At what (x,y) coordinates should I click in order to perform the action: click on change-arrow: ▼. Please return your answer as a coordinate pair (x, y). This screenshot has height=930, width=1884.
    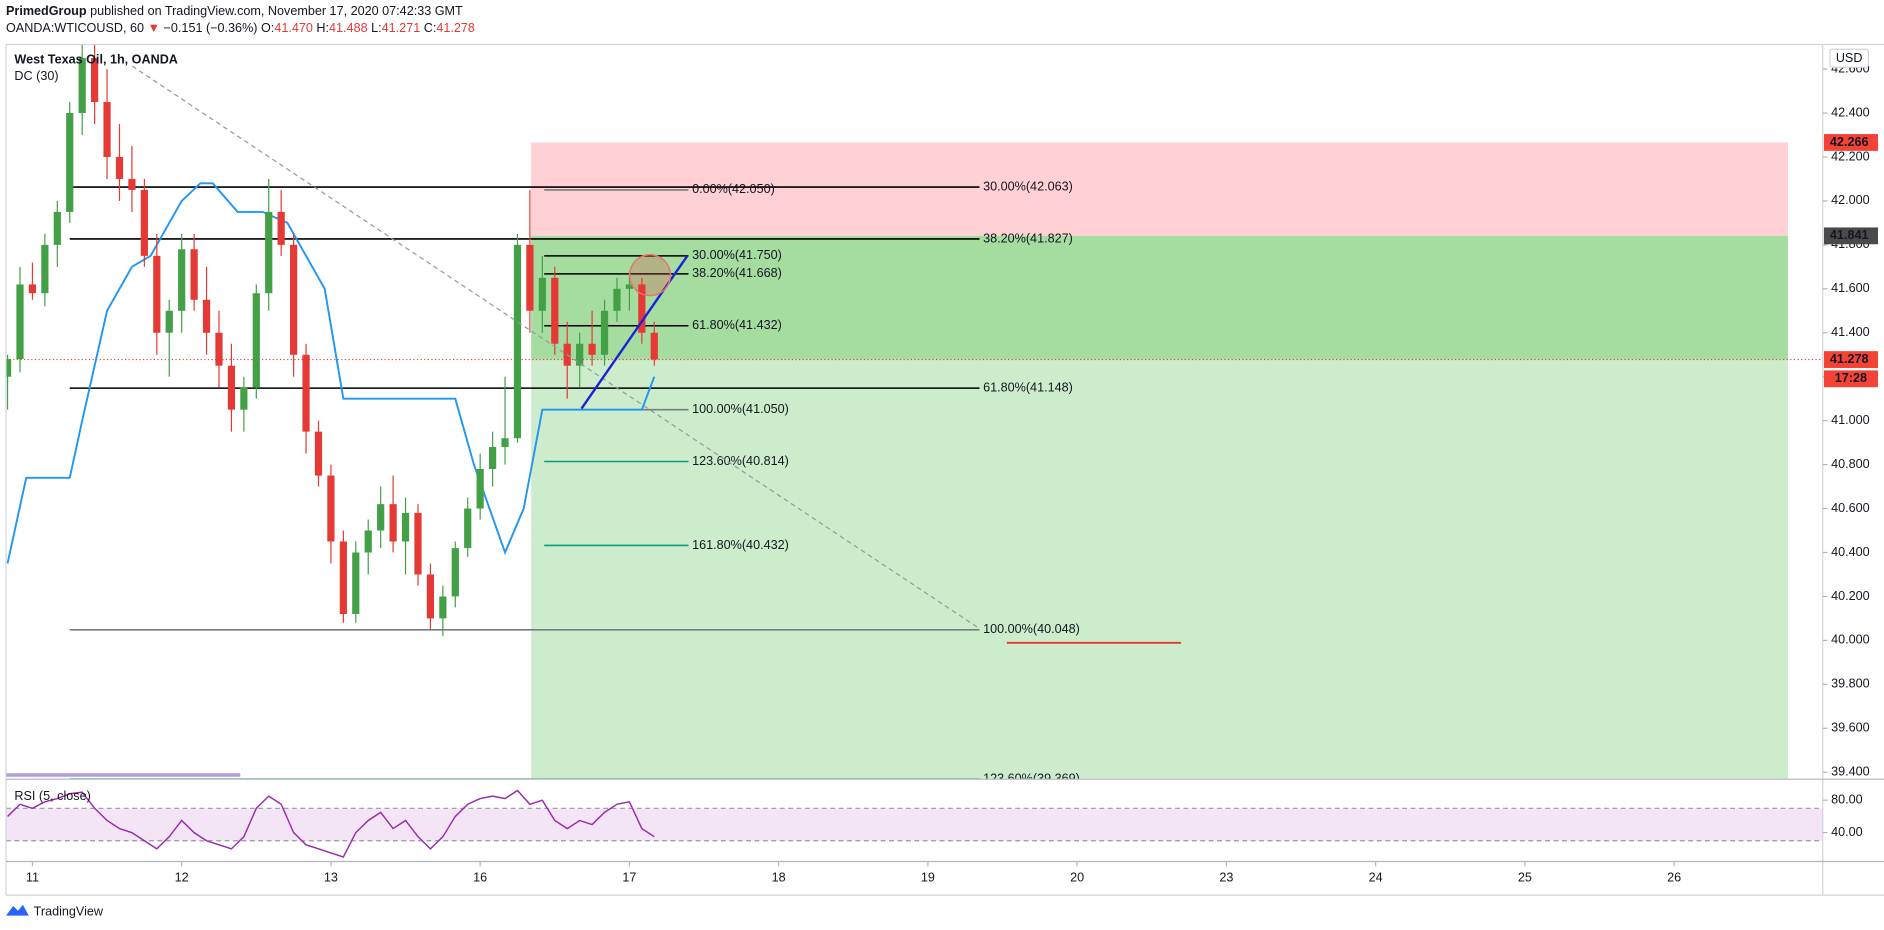
    Looking at the image, I should click on (154, 28).